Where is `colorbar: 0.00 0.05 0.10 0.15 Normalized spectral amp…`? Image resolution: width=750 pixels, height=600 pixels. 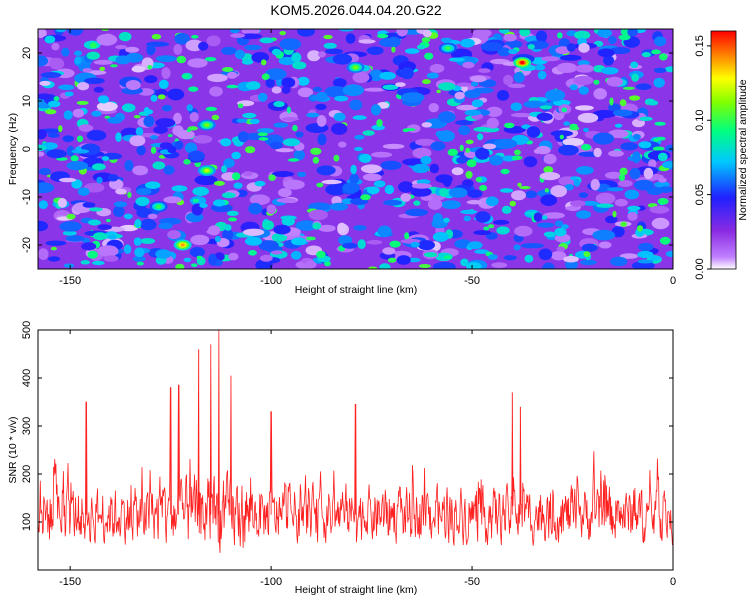
colorbar: 0.00 0.05 0.10 0.15 Normalized spectral amp… is located at coordinates (721, 155).